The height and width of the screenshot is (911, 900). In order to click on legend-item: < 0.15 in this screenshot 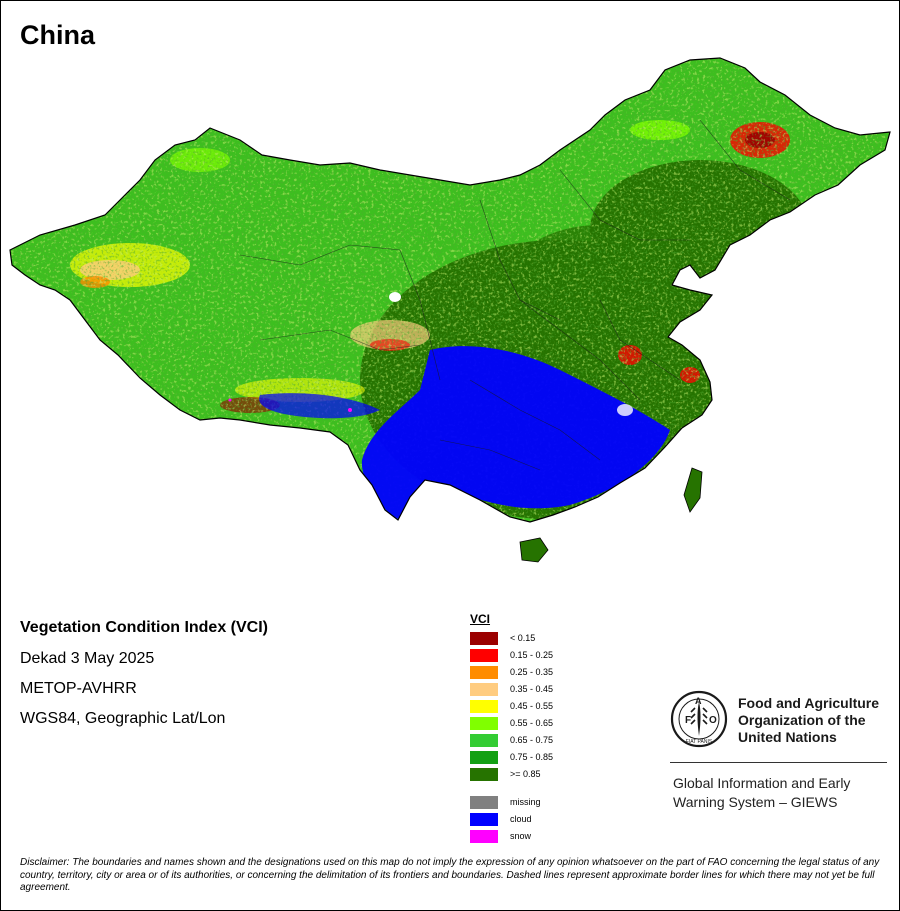, I will do `click(540, 638)`.